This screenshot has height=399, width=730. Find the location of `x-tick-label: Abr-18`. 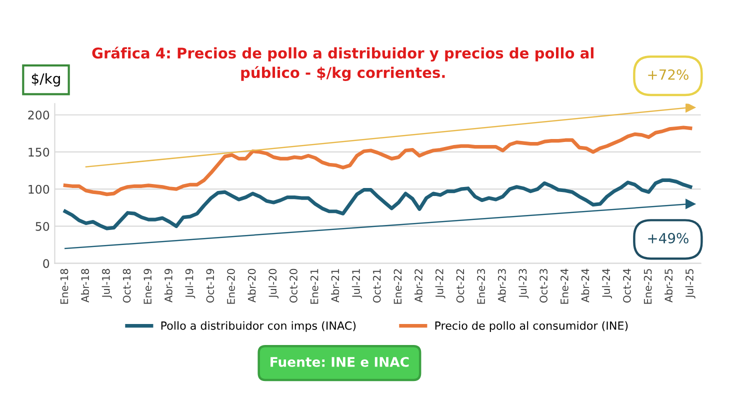

x-tick-label: Abr-18 is located at coordinates (85, 285).